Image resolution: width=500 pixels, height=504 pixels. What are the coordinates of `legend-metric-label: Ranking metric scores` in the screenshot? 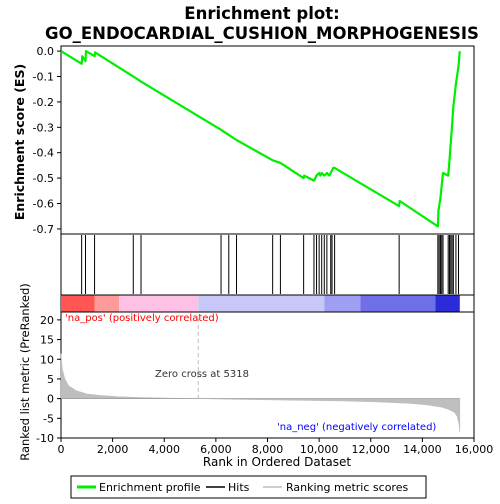 It's located at (347, 487).